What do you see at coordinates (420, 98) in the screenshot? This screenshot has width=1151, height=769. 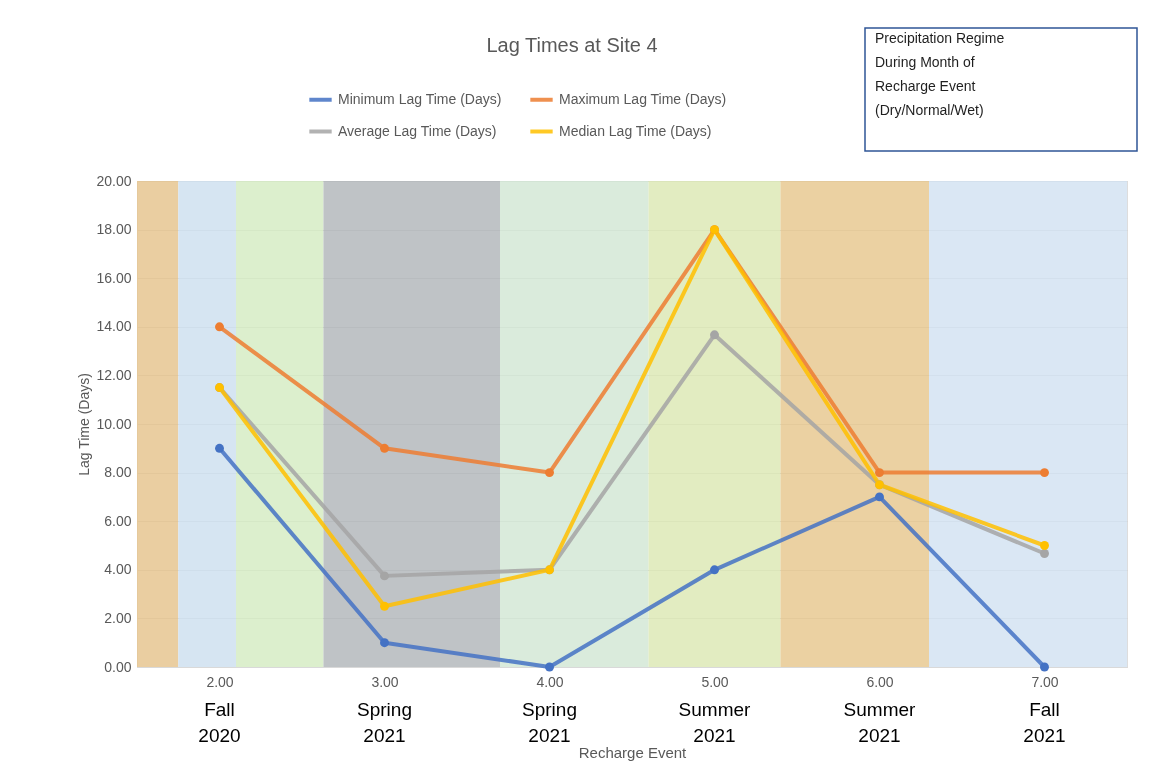 I see `legend-label: Minimum Lag Time (Days)` at bounding box center [420, 98].